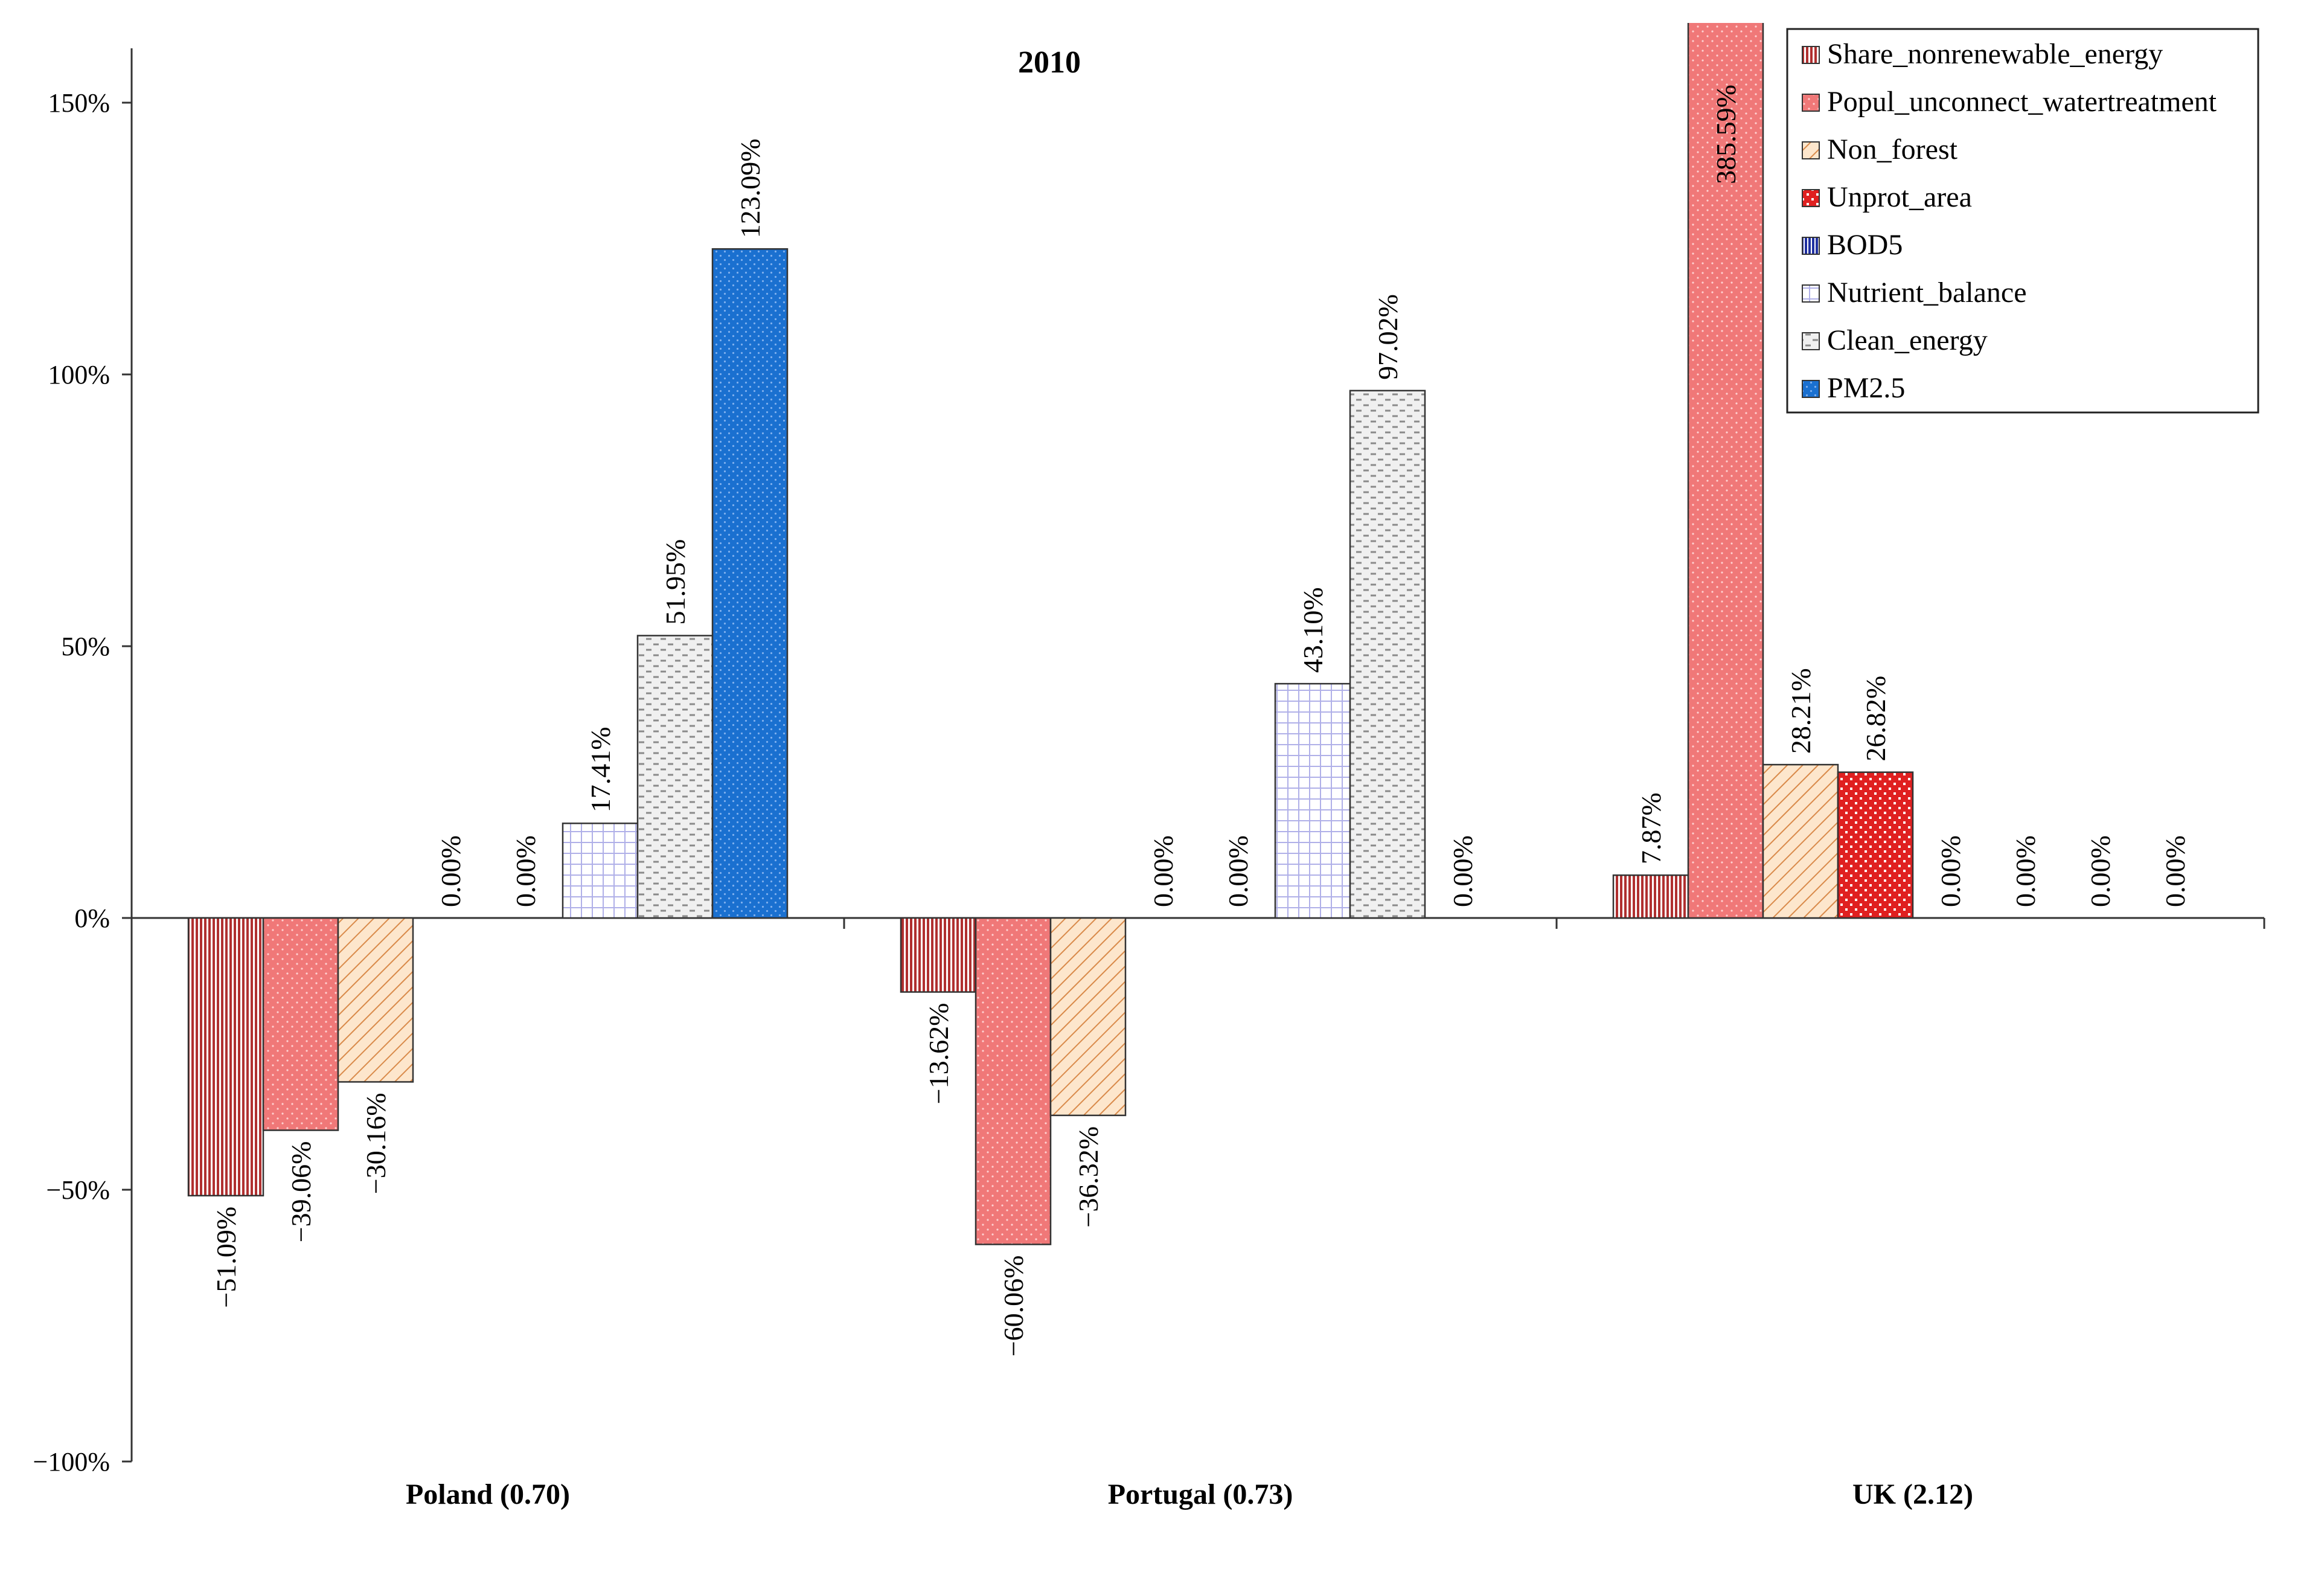 Image resolution: width=2324 pixels, height=1569 pixels. I want to click on x-tick-label: Poland (0.70), so click(488, 1494).